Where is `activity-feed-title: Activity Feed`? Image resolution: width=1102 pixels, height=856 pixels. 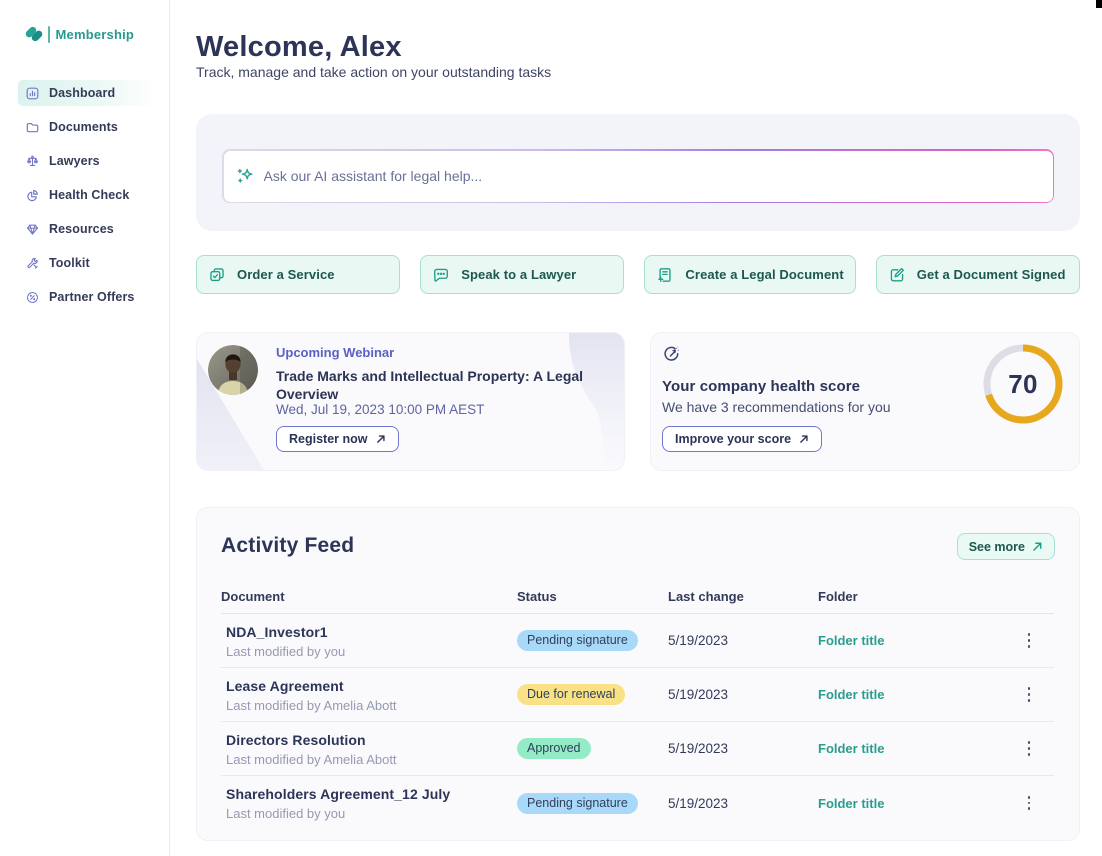 activity-feed-title: Activity Feed is located at coordinates (288, 545).